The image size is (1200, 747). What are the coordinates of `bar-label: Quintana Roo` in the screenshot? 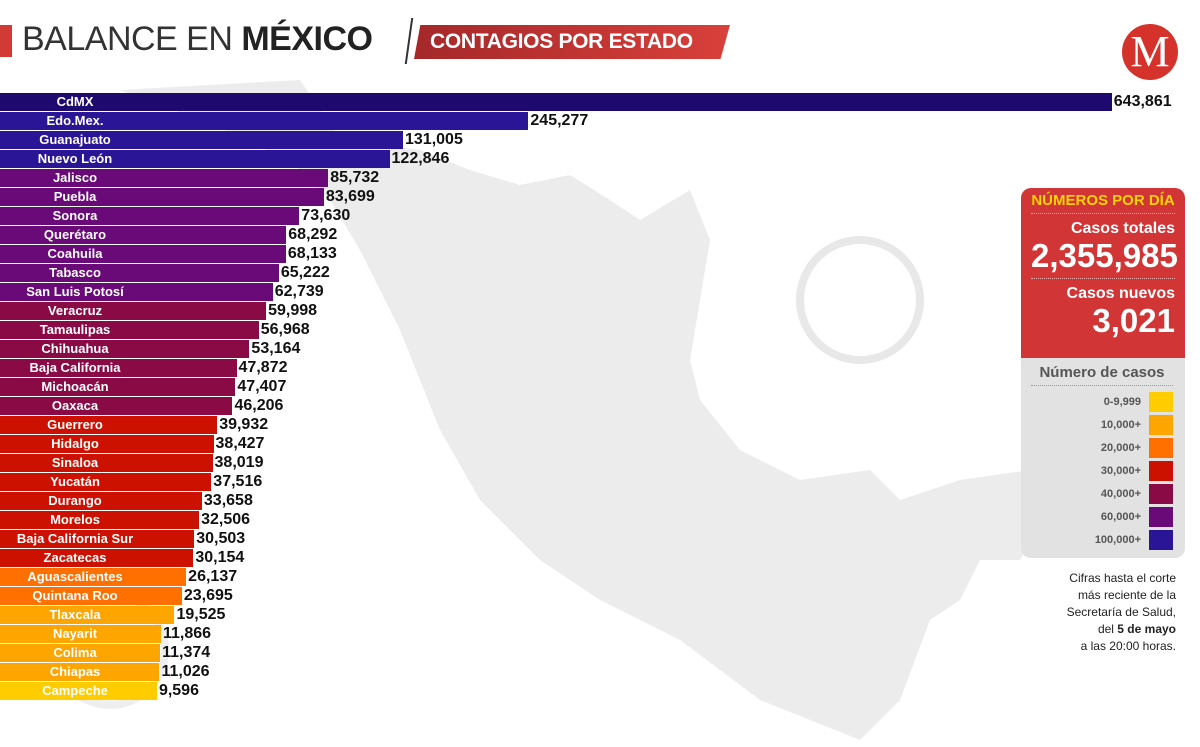 It's located at (75, 595).